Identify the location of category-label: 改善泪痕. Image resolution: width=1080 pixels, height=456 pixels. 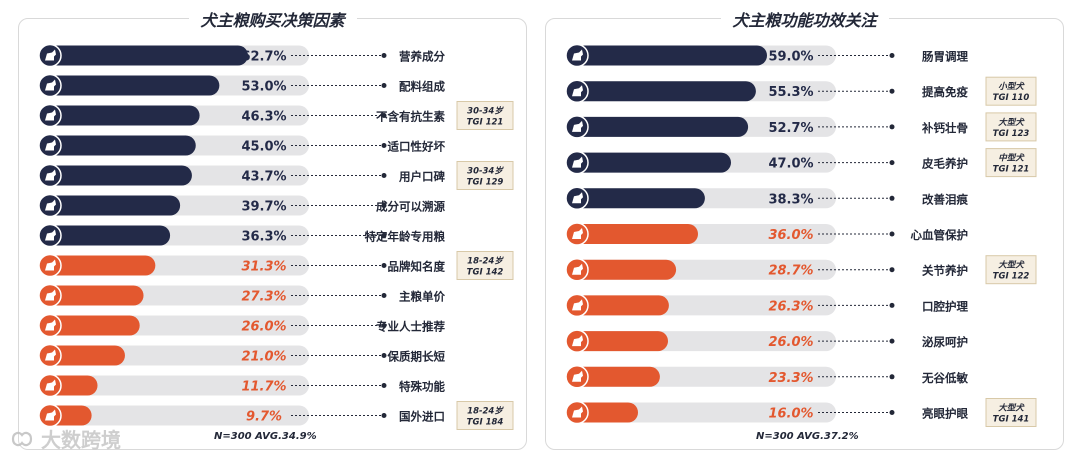
(945, 199).